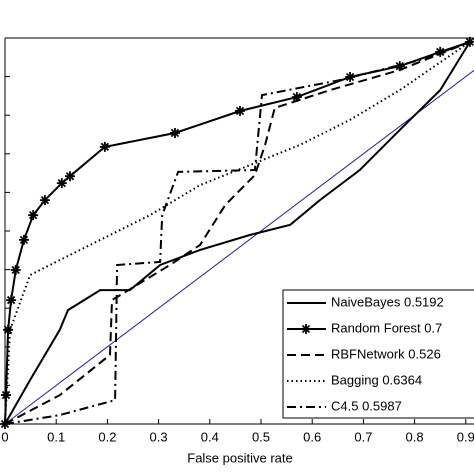 The width and height of the screenshot is (474, 474). Describe the element at coordinates (363, 436) in the screenshot. I see `x-tick-label: 0.7` at that location.